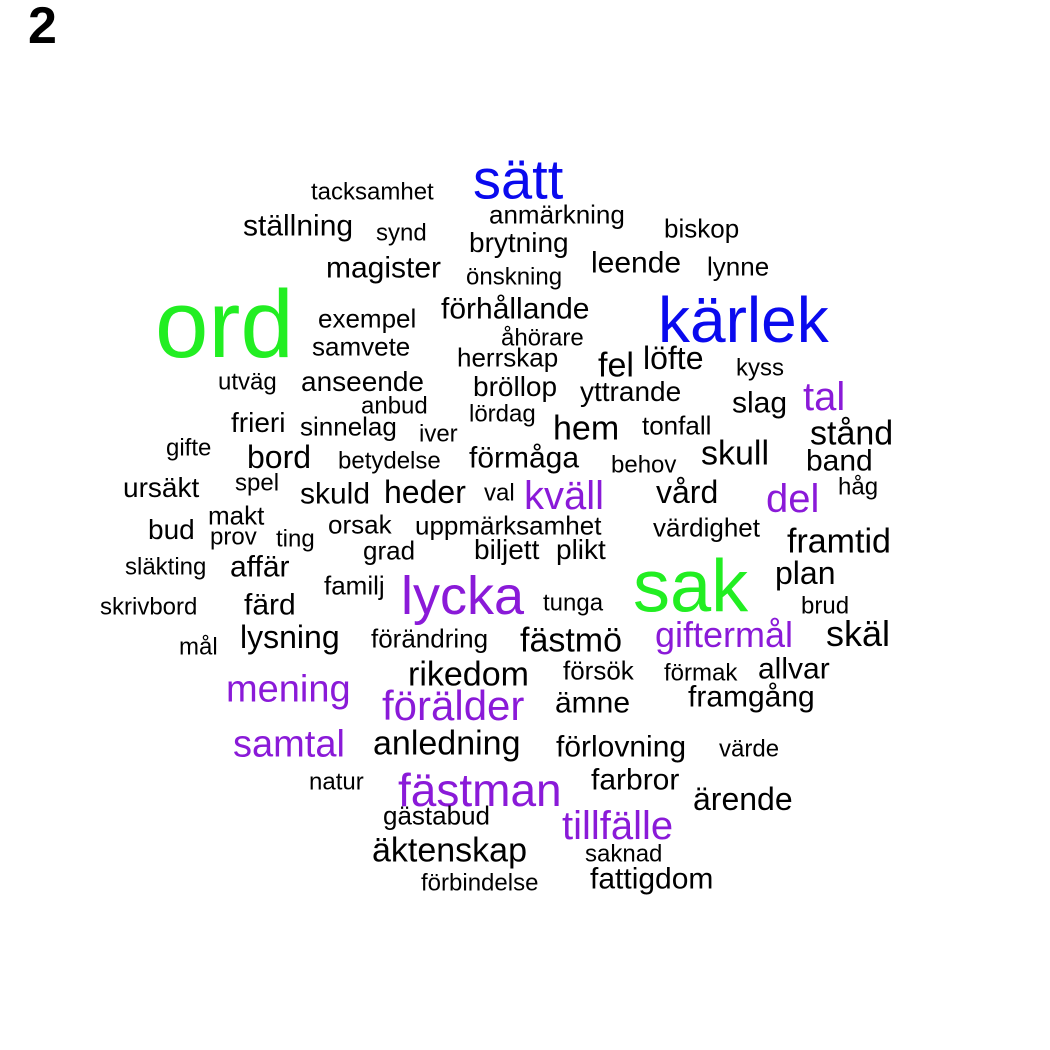 This screenshot has width=1050, height=1050. I want to click on word-36: yttrande, so click(631, 392).